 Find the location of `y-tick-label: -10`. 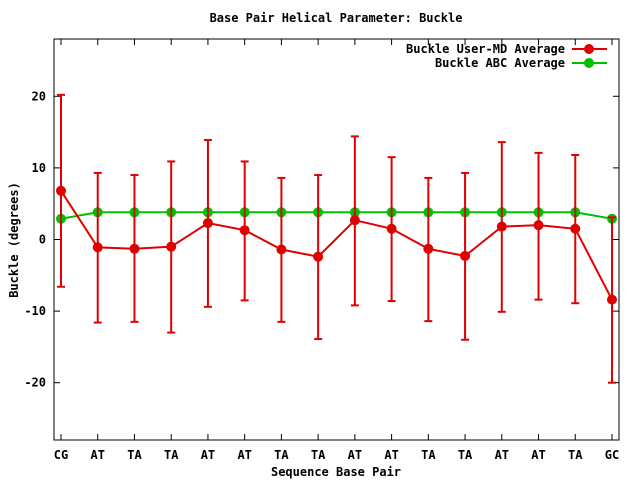

y-tick-label: -10 is located at coordinates (35, 311).